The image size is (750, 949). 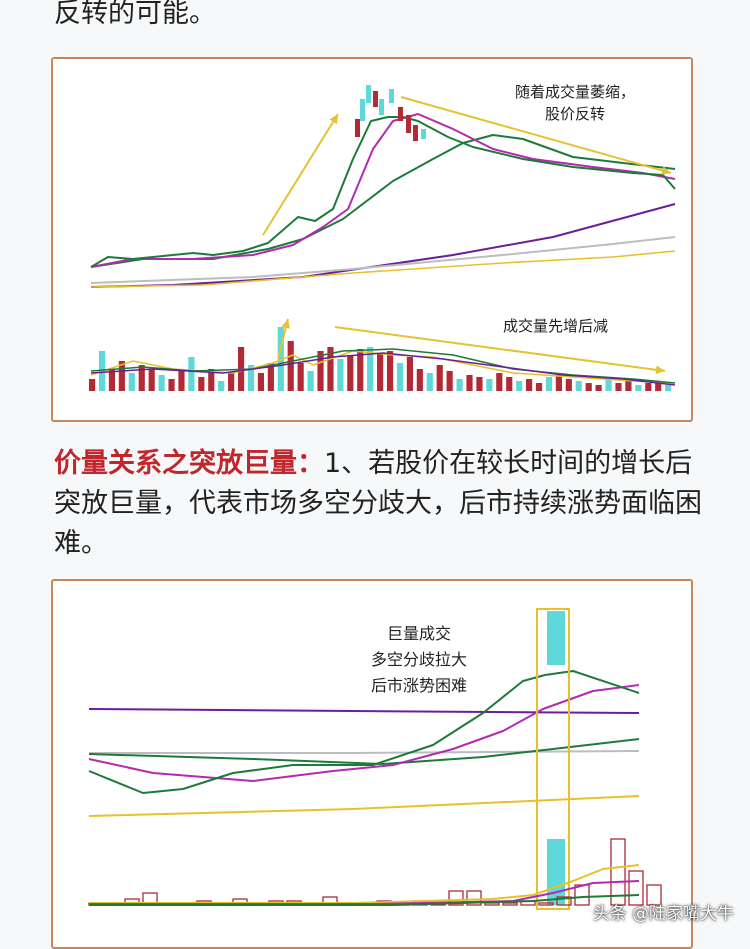 I want to click on fig1-arrow-vol-down, so click(x=500, y=349).